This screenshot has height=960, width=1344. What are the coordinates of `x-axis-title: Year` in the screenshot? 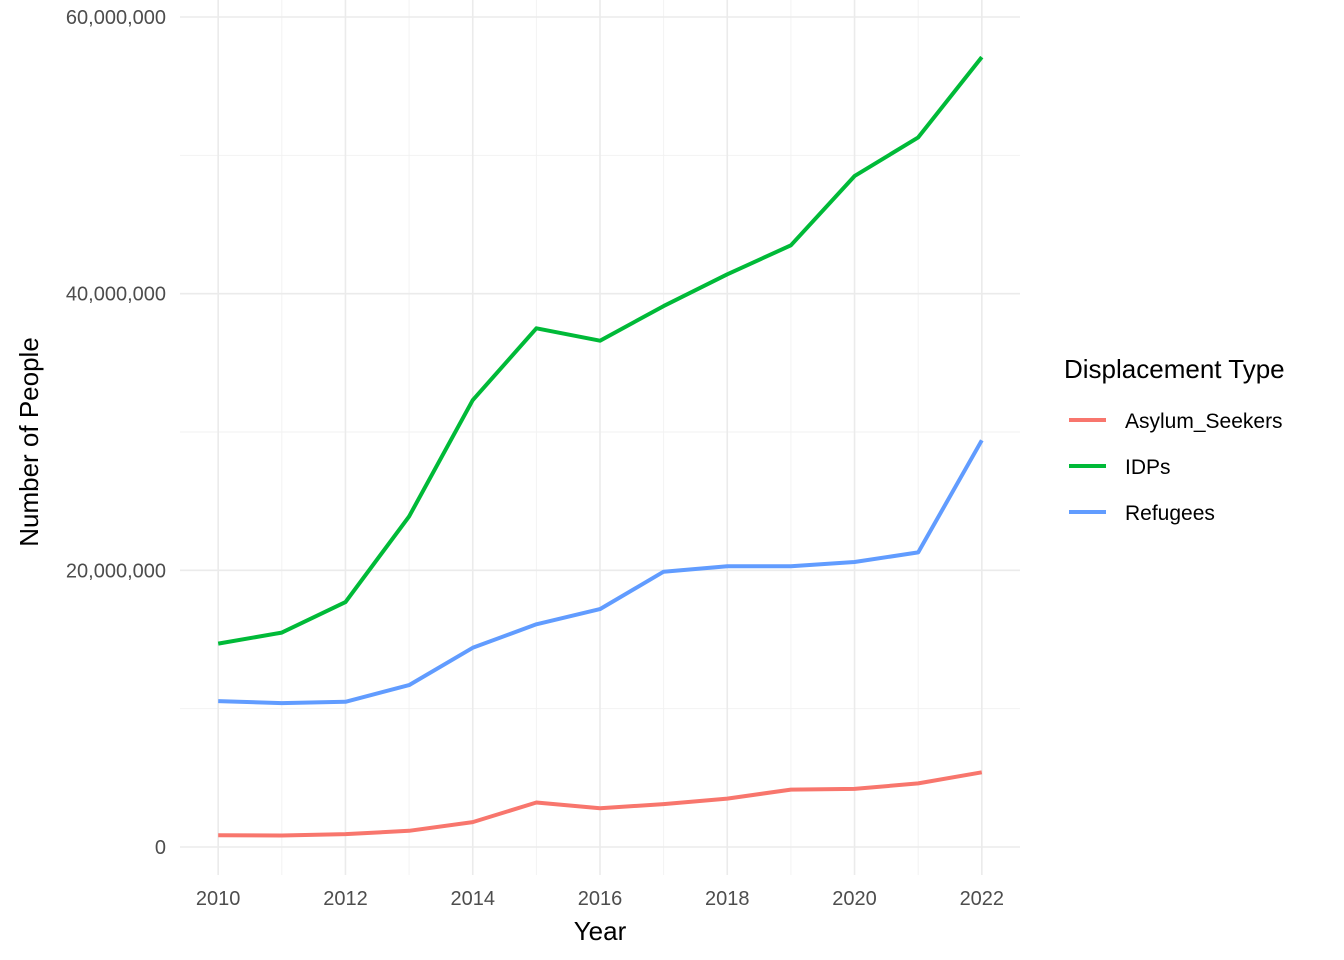 It's located at (600, 931).